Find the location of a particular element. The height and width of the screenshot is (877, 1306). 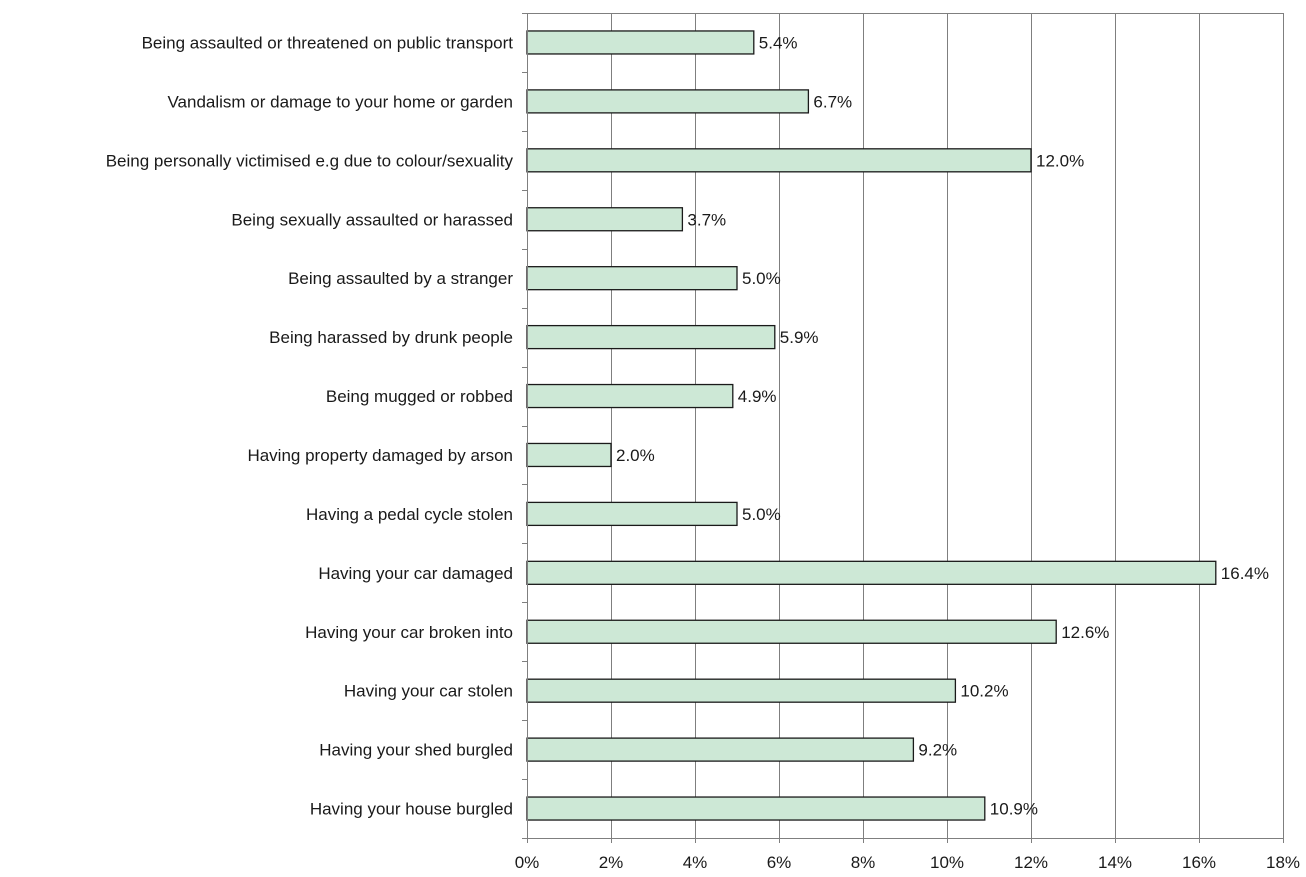

data-label: 10.9% is located at coordinates (1014, 809).